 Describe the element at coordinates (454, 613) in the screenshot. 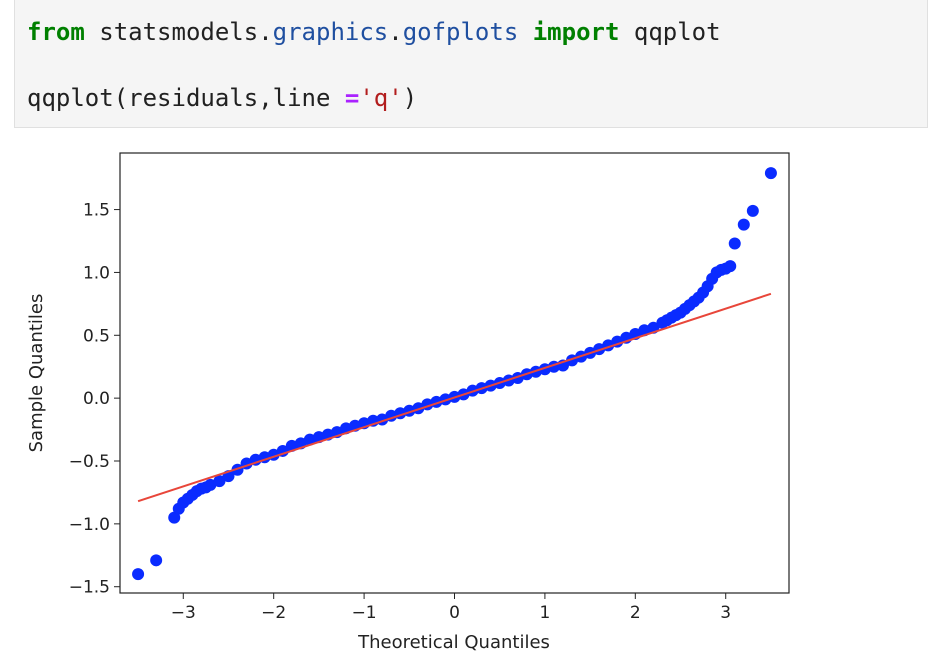

I see `x-tick-label: 0` at that location.